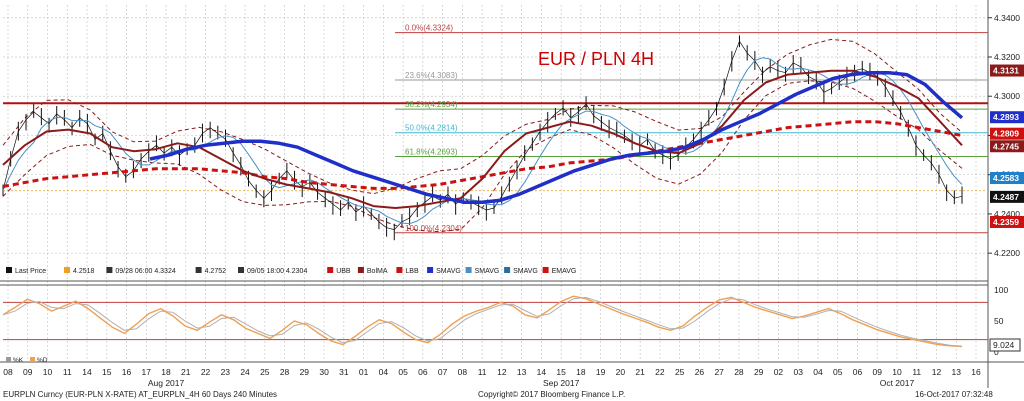  I want to click on osc-legend-k: %K, so click(18, 360).